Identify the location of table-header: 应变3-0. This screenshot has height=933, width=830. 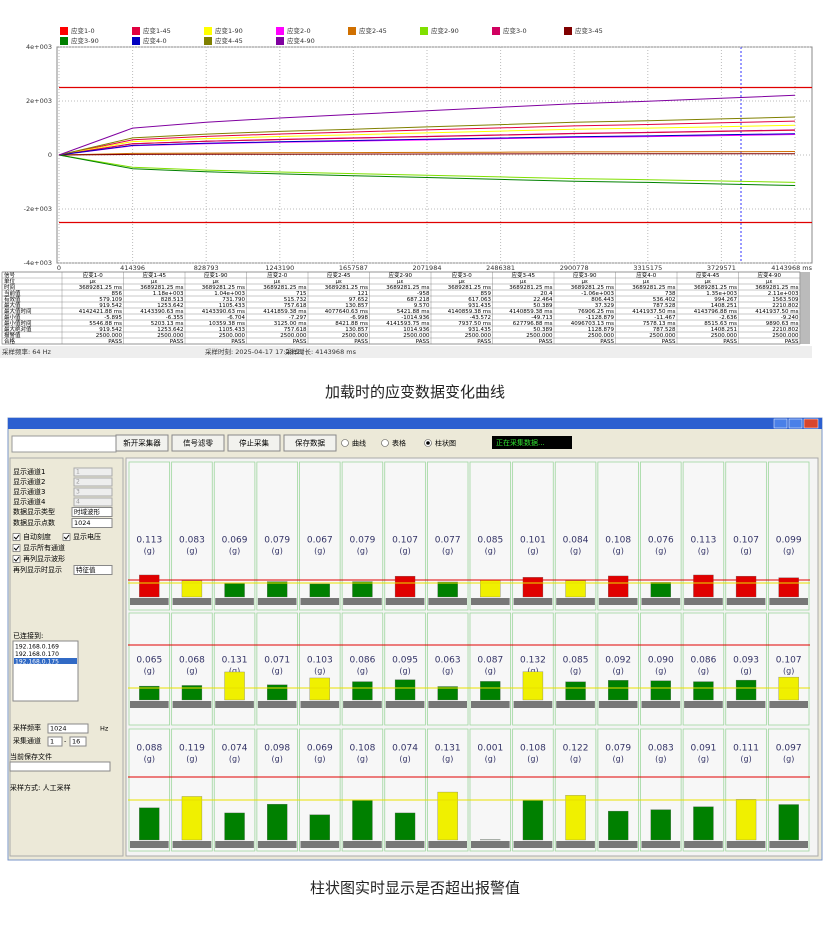
(462, 275).